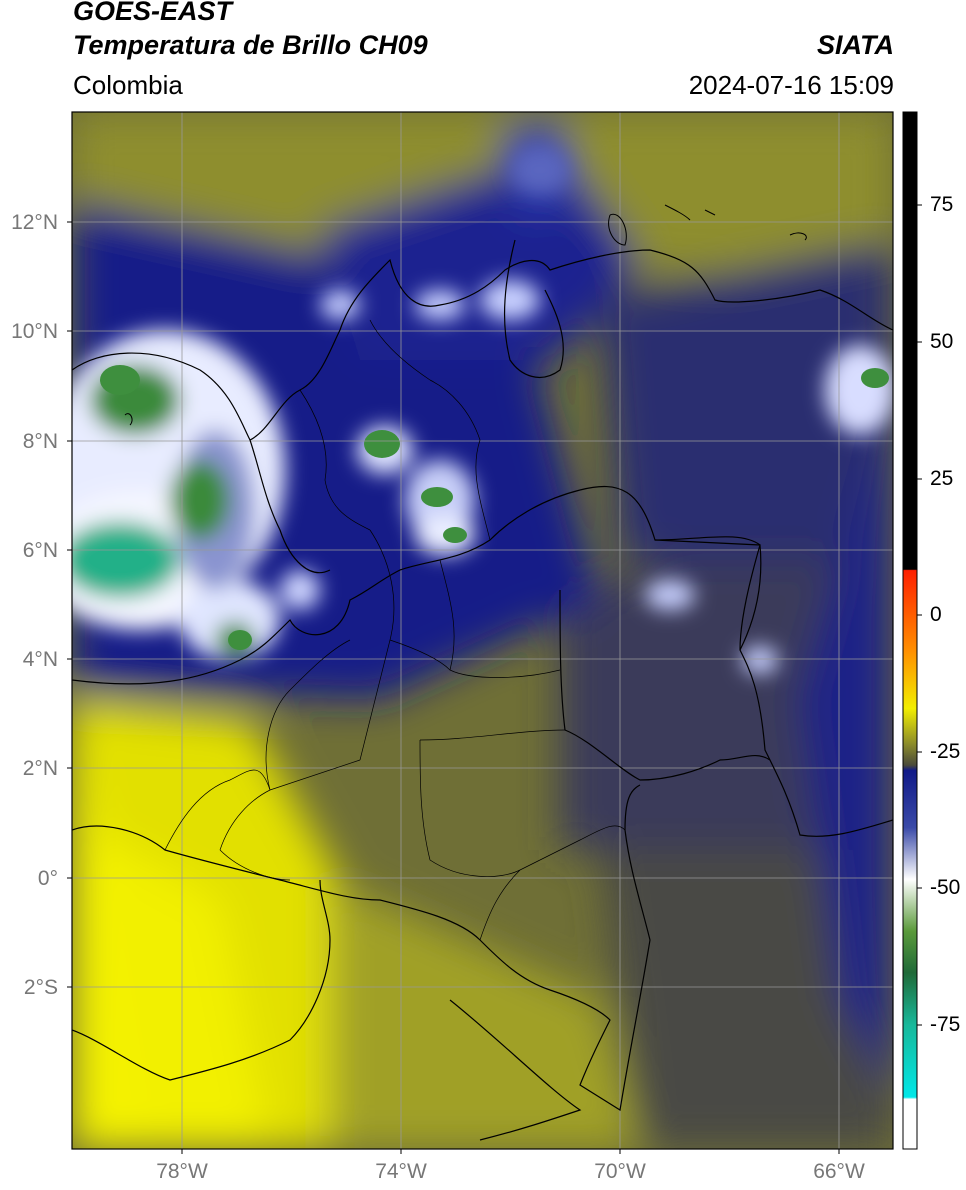 This screenshot has height=1190, width=966. What do you see at coordinates (945, 1024) in the screenshot?
I see `colorbar-tick-minus75: -75` at bounding box center [945, 1024].